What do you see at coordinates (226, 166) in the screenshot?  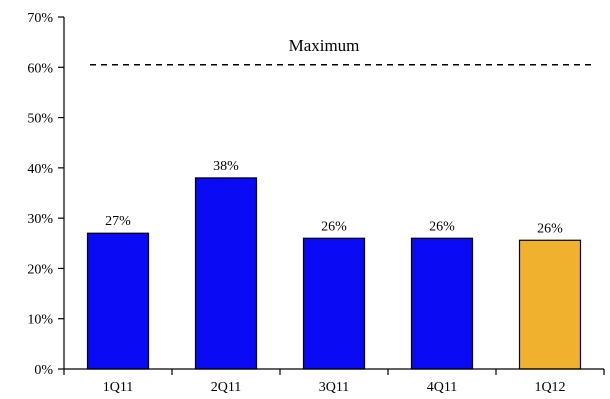 I see `data-label: 38%` at bounding box center [226, 166].